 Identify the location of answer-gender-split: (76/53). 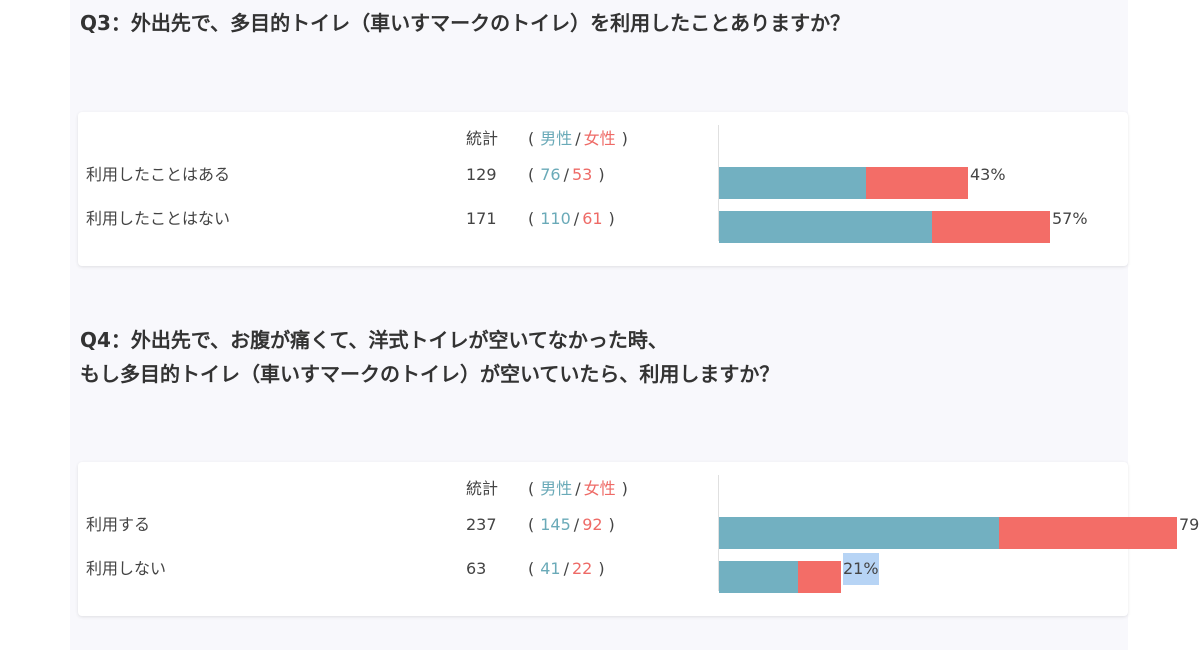
(566, 174).